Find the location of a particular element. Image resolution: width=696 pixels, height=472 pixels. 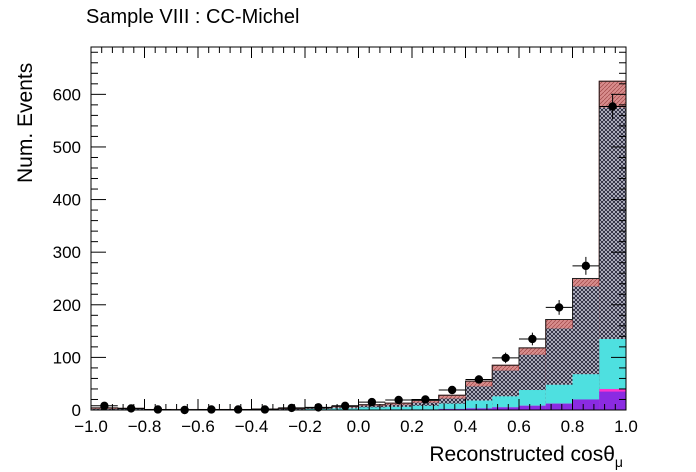

x-tick-label-3: −0.4 is located at coordinates (252, 426).